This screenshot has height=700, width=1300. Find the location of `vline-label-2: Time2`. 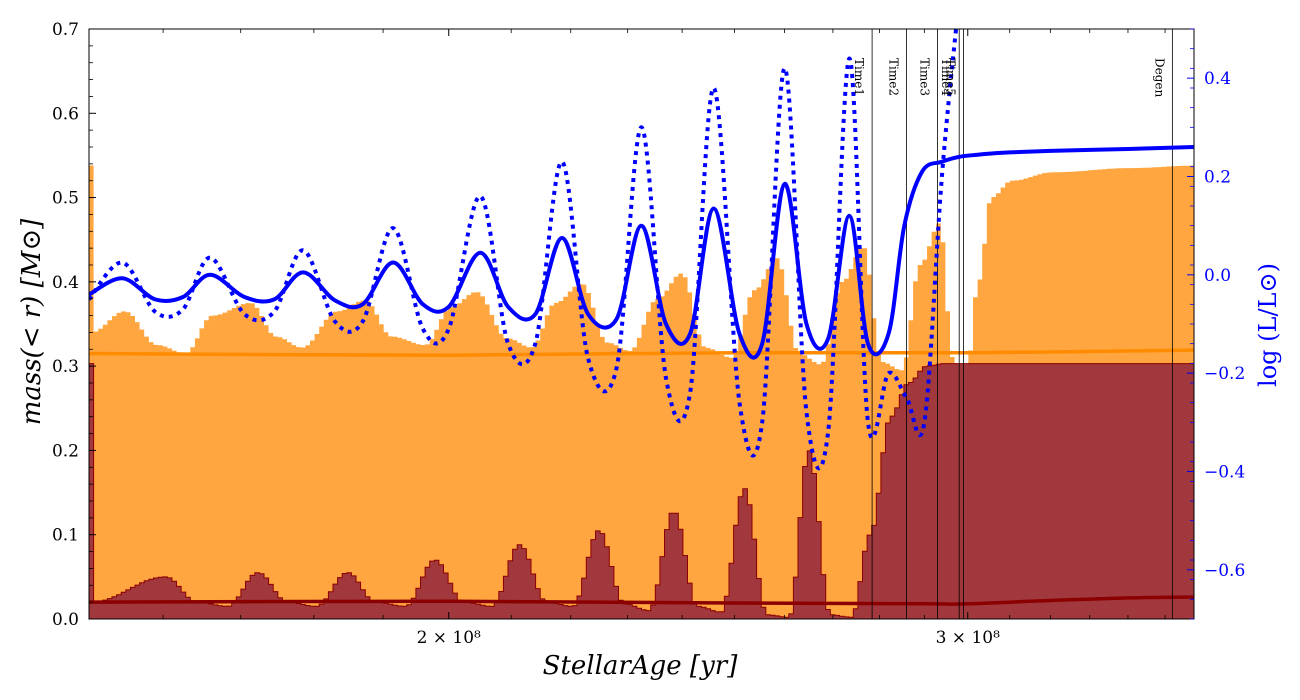

vline-label-2: Time2 is located at coordinates (894, 77).